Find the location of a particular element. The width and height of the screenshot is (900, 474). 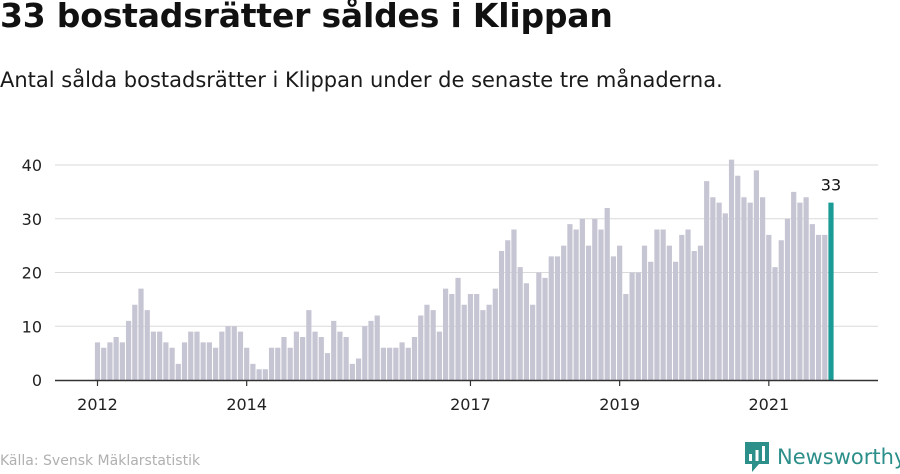

y-tick-label: 40 is located at coordinates (32, 165).